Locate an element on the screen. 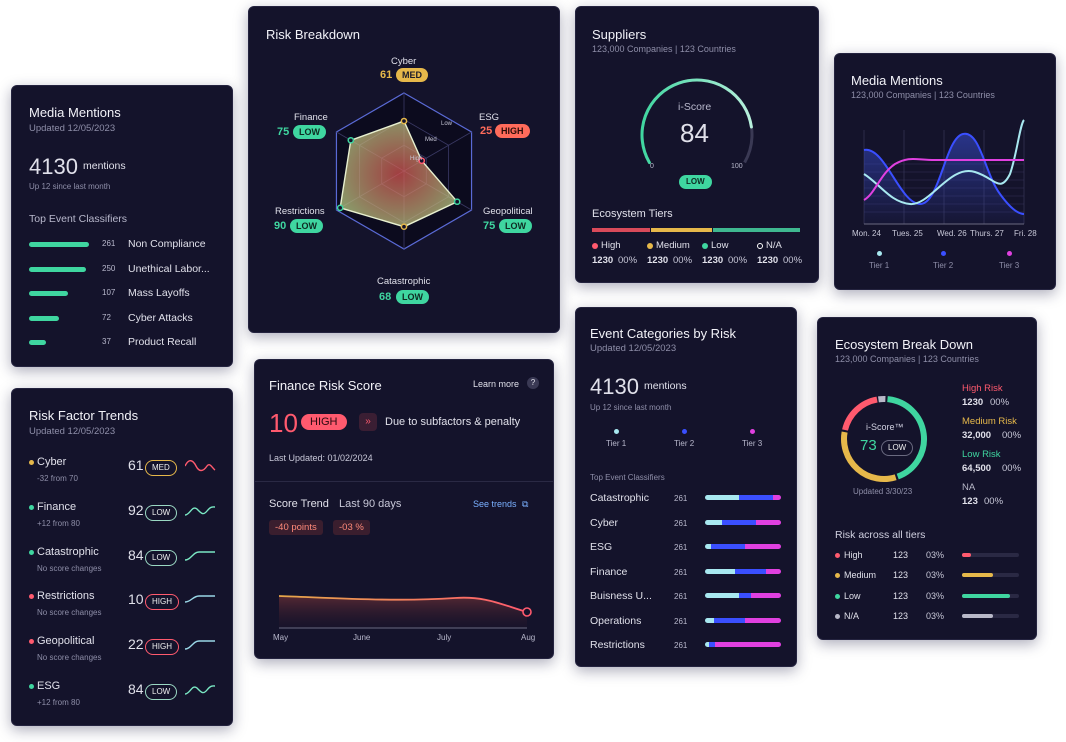 Image resolution: width=1066 pixels, height=742 pixels. trend-name: Finance is located at coordinates (57, 506).